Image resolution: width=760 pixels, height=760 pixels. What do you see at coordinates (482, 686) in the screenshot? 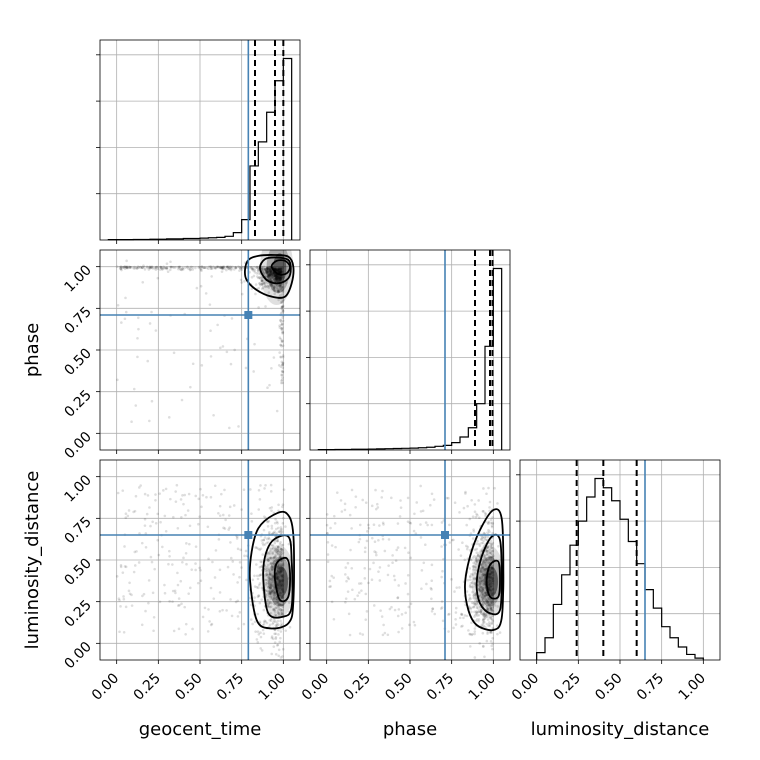
I see `x-tick-label: 1.00` at bounding box center [482, 686].